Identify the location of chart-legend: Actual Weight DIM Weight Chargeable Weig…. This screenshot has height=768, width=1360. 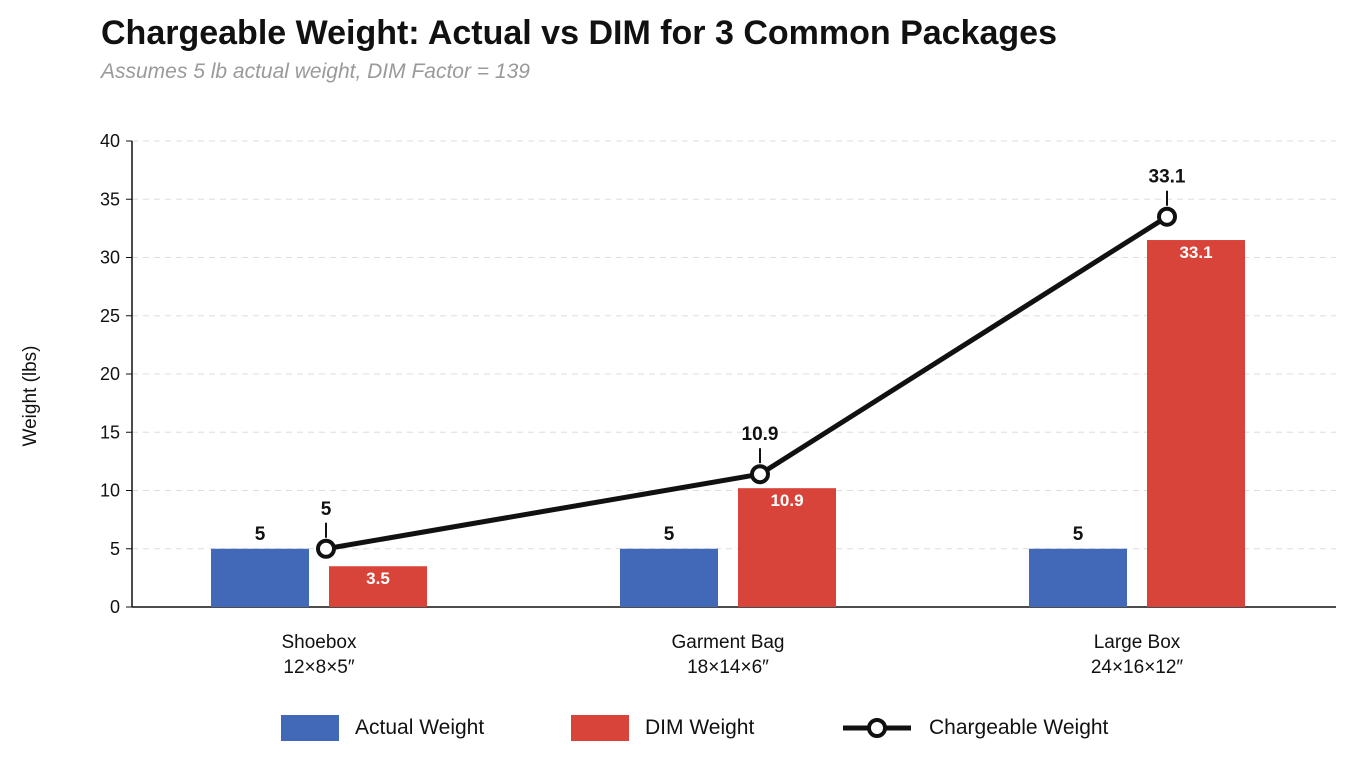
(680, 728).